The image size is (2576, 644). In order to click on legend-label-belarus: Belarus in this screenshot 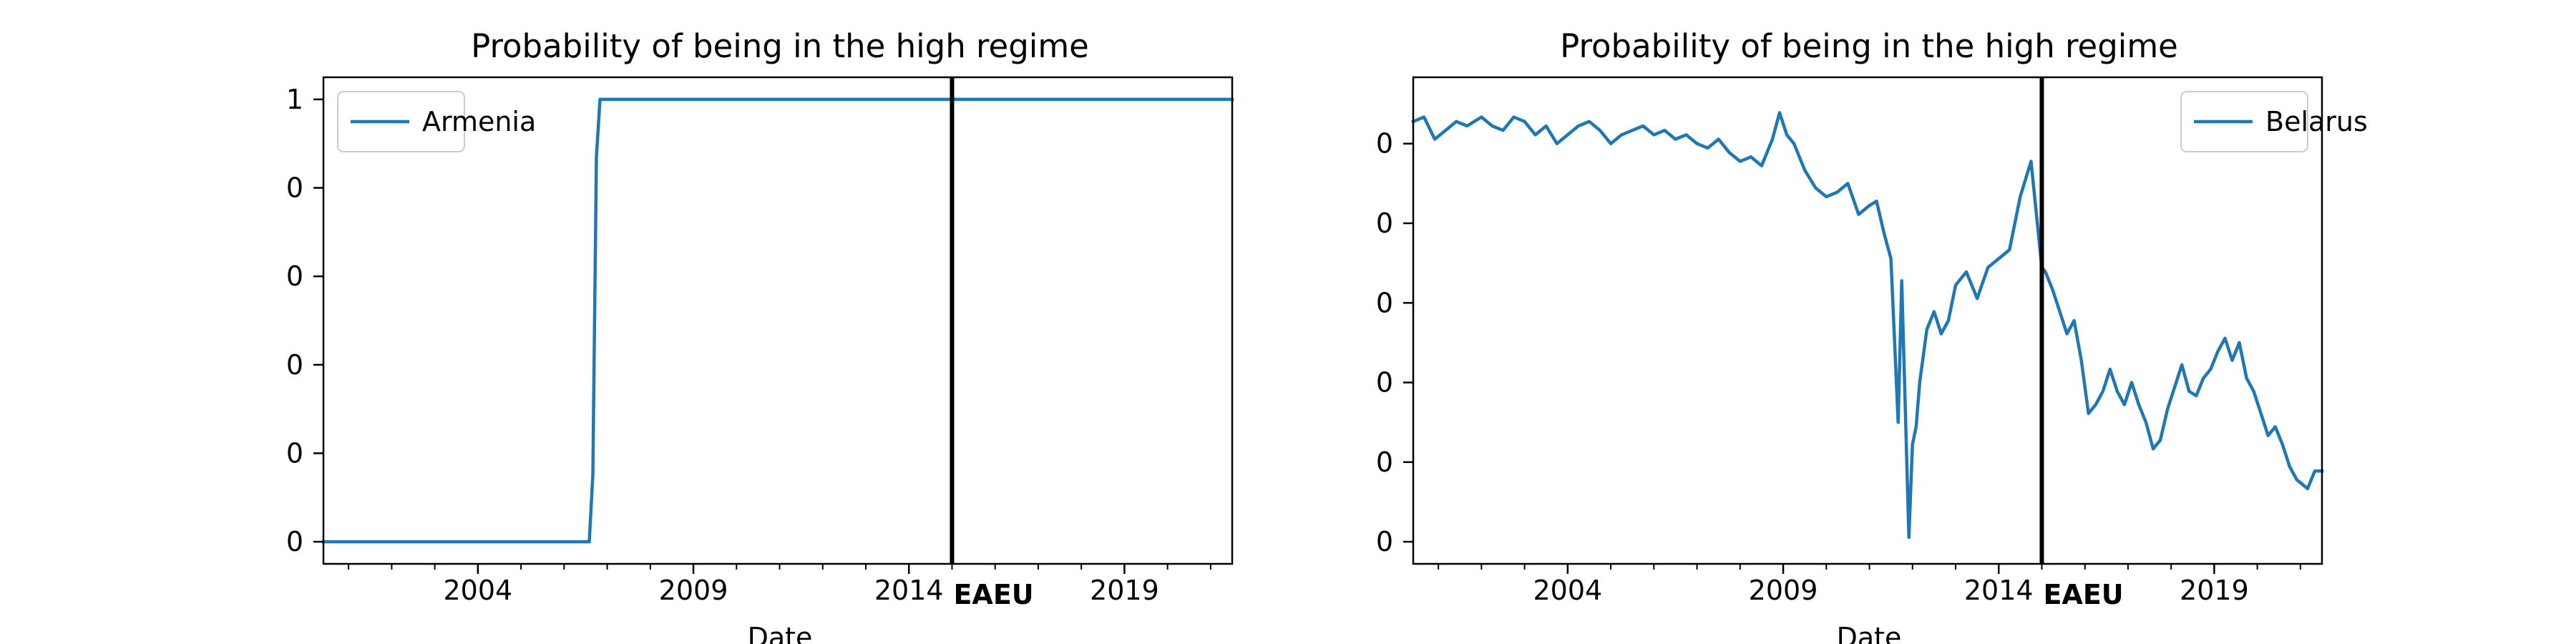, I will do `click(2316, 122)`.